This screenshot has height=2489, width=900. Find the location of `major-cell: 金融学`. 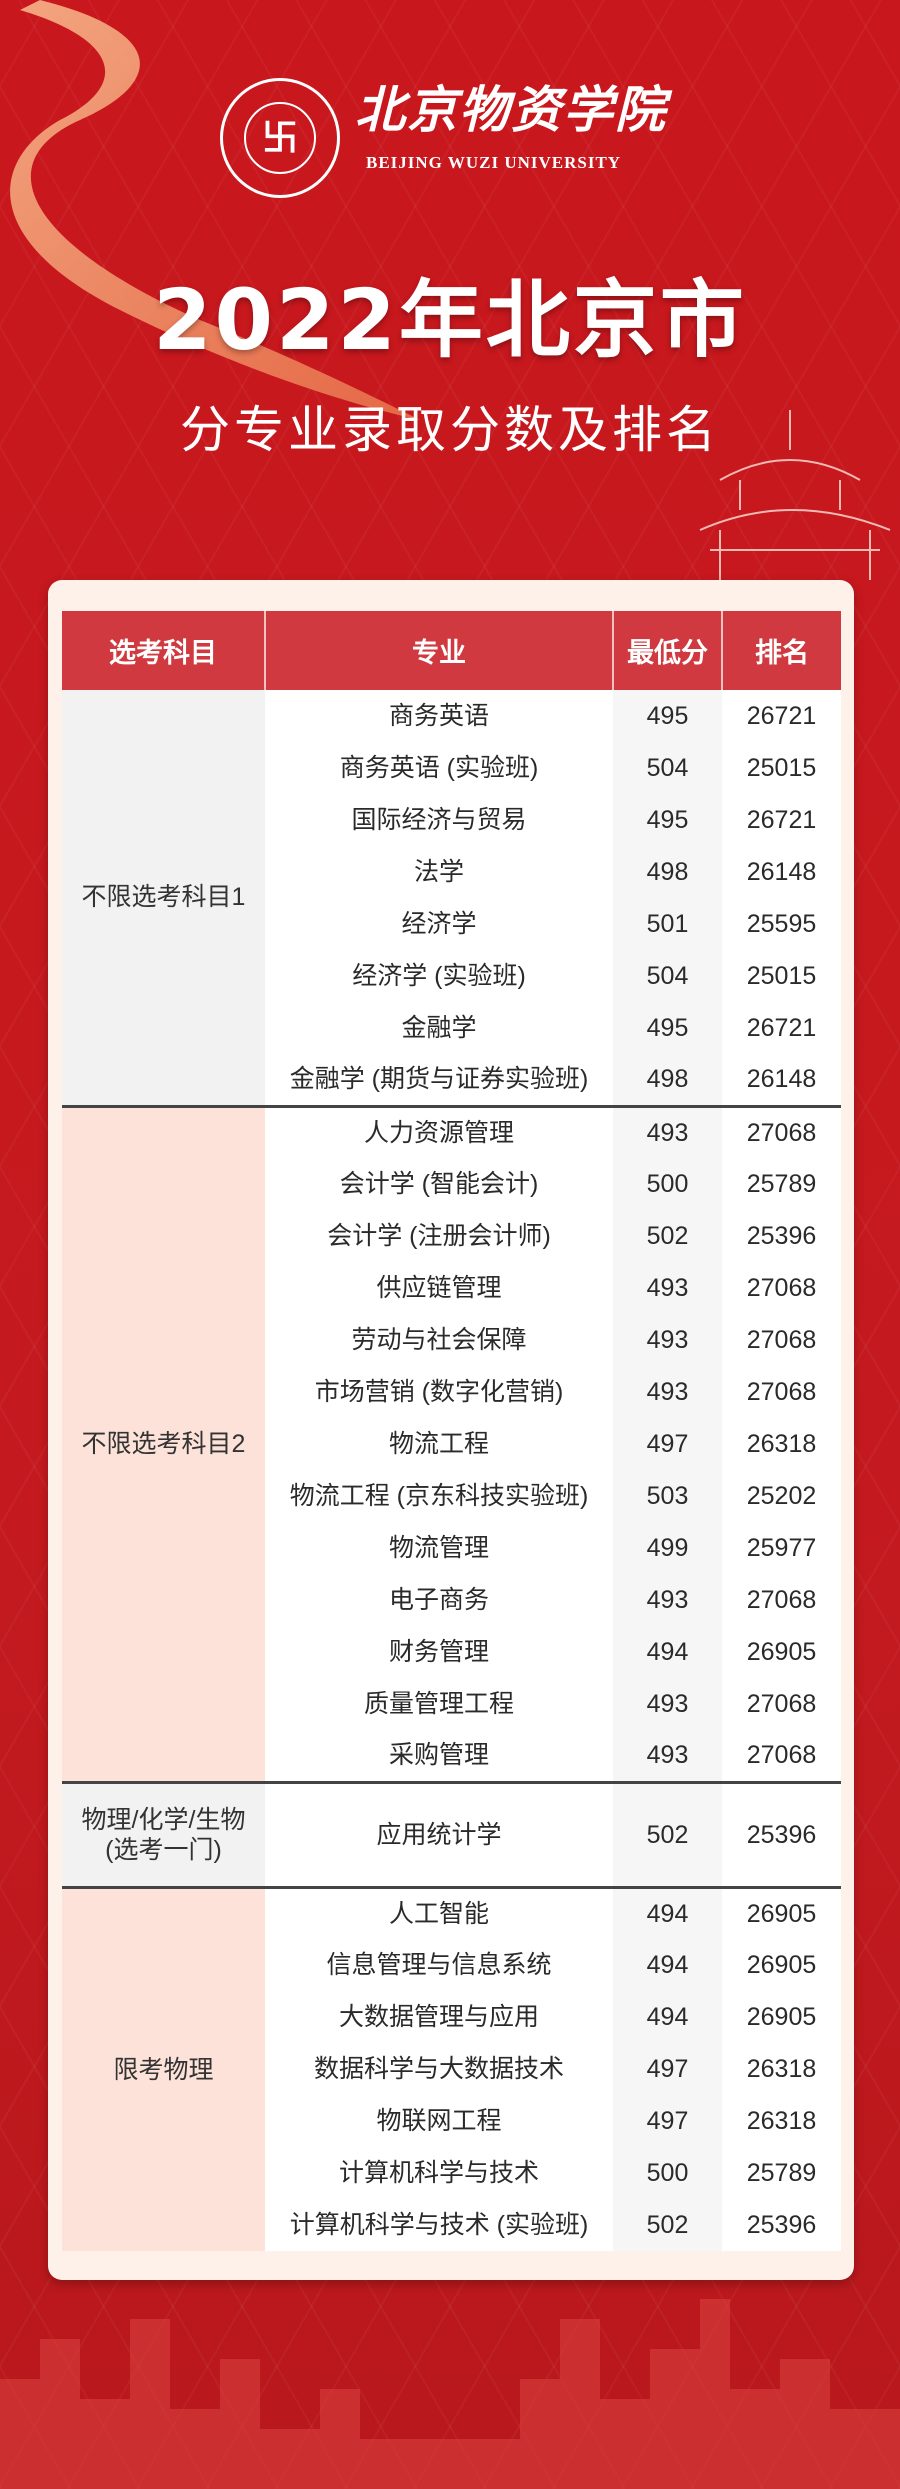

major-cell: 金融学 is located at coordinates (439, 1028).